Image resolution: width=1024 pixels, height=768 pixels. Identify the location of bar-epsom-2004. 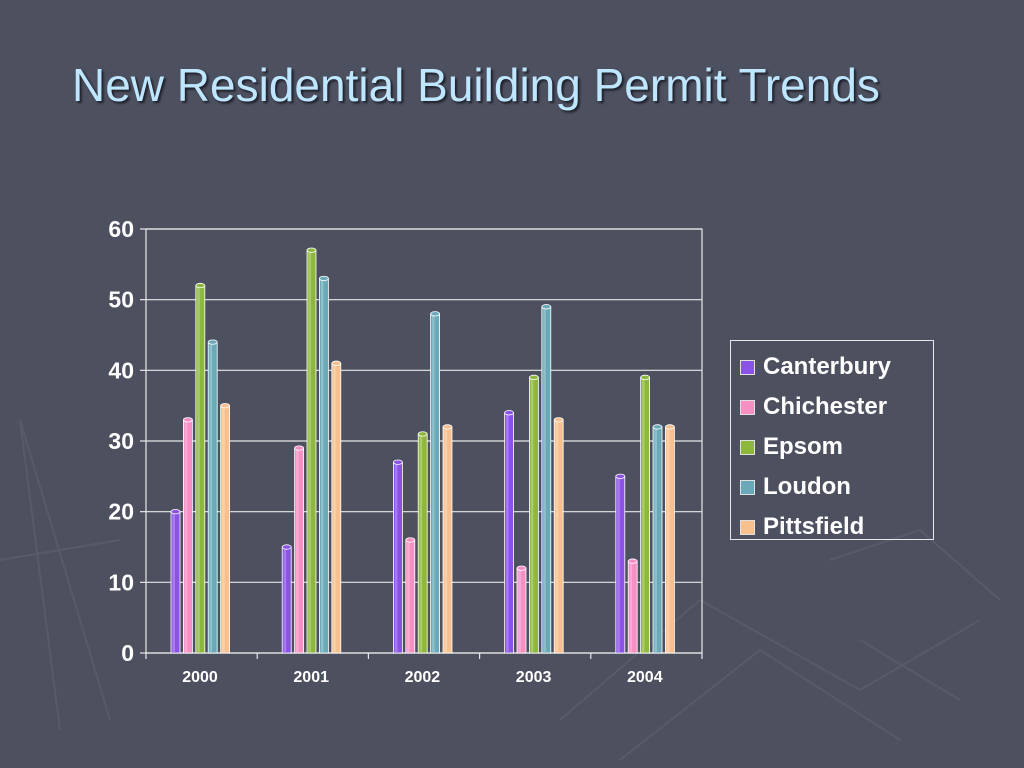
(645, 514).